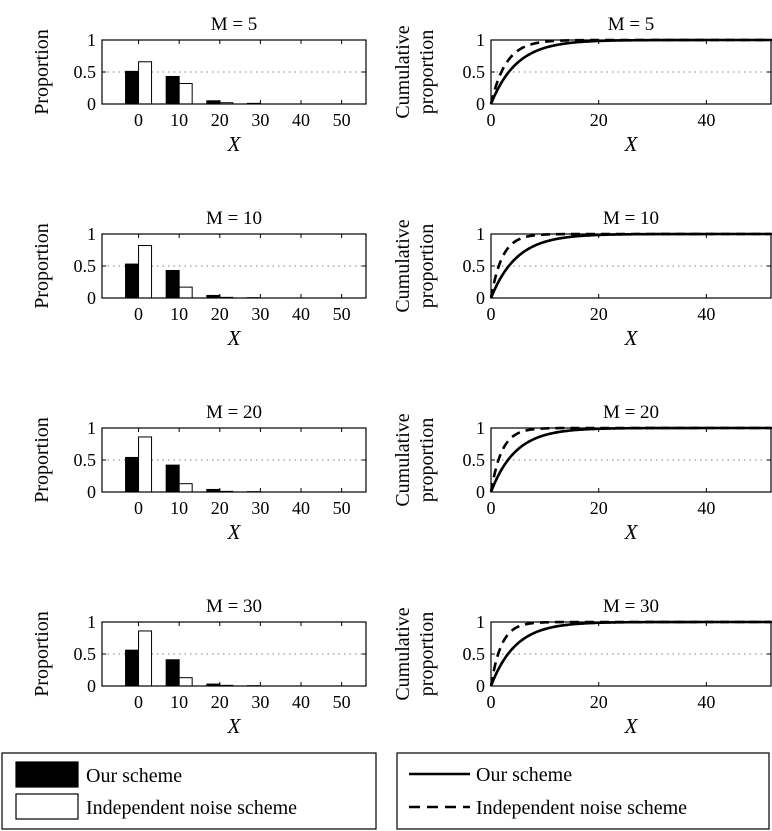  I want to click on chart-panel-4: M = 10 0 0.5 1 0 20 40 X Cumulative proportion, so click(582, 279).